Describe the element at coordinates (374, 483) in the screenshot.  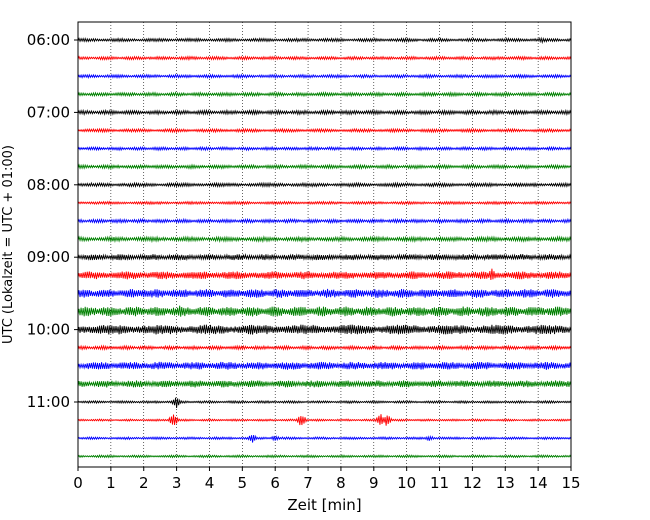
I see `x-tick-label: 9` at that location.